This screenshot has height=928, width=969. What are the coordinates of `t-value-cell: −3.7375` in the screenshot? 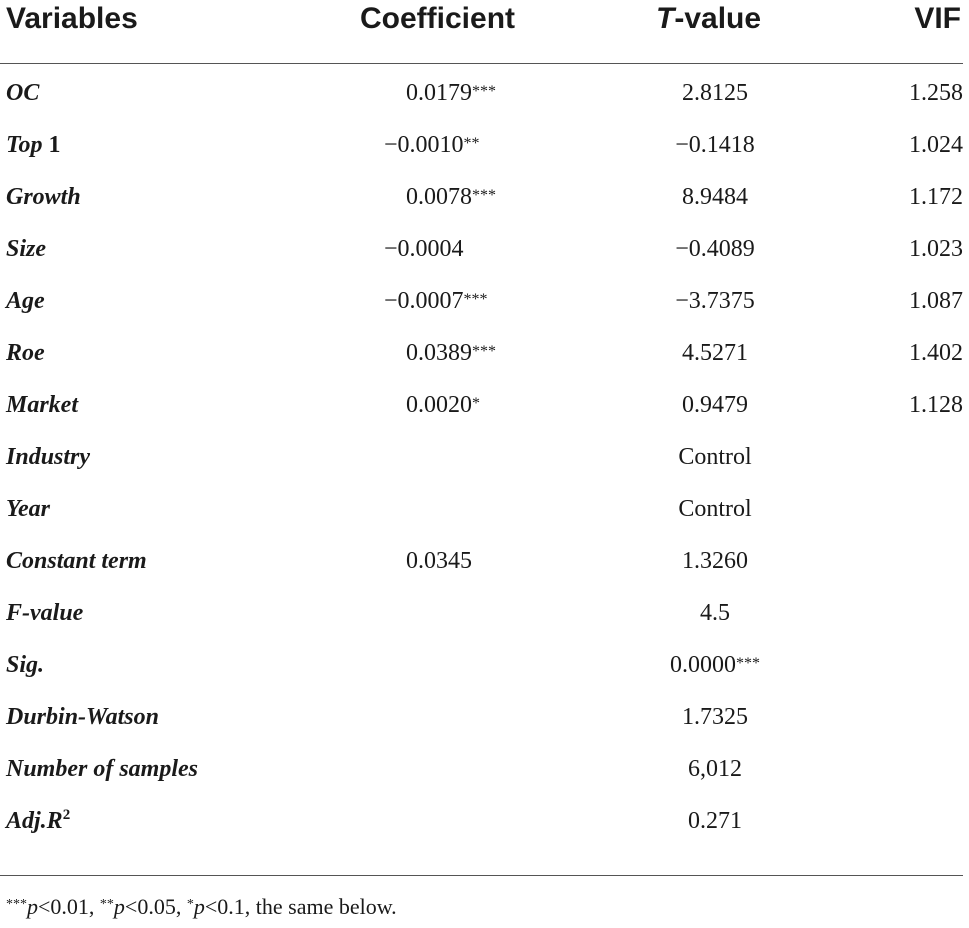 It's located at (715, 301).